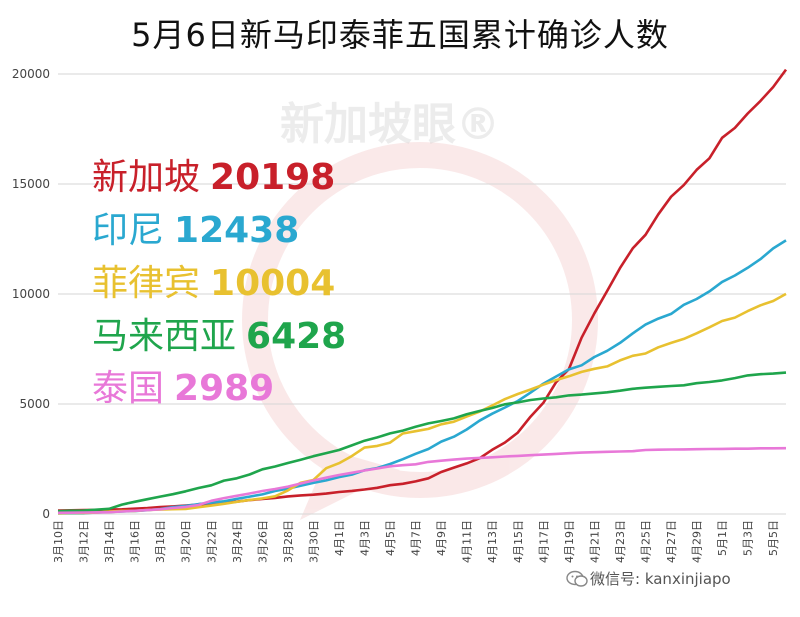 The width and height of the screenshot is (800, 617). Describe the element at coordinates (34, 404) in the screenshot. I see `y-tick-label: 5000` at that location.